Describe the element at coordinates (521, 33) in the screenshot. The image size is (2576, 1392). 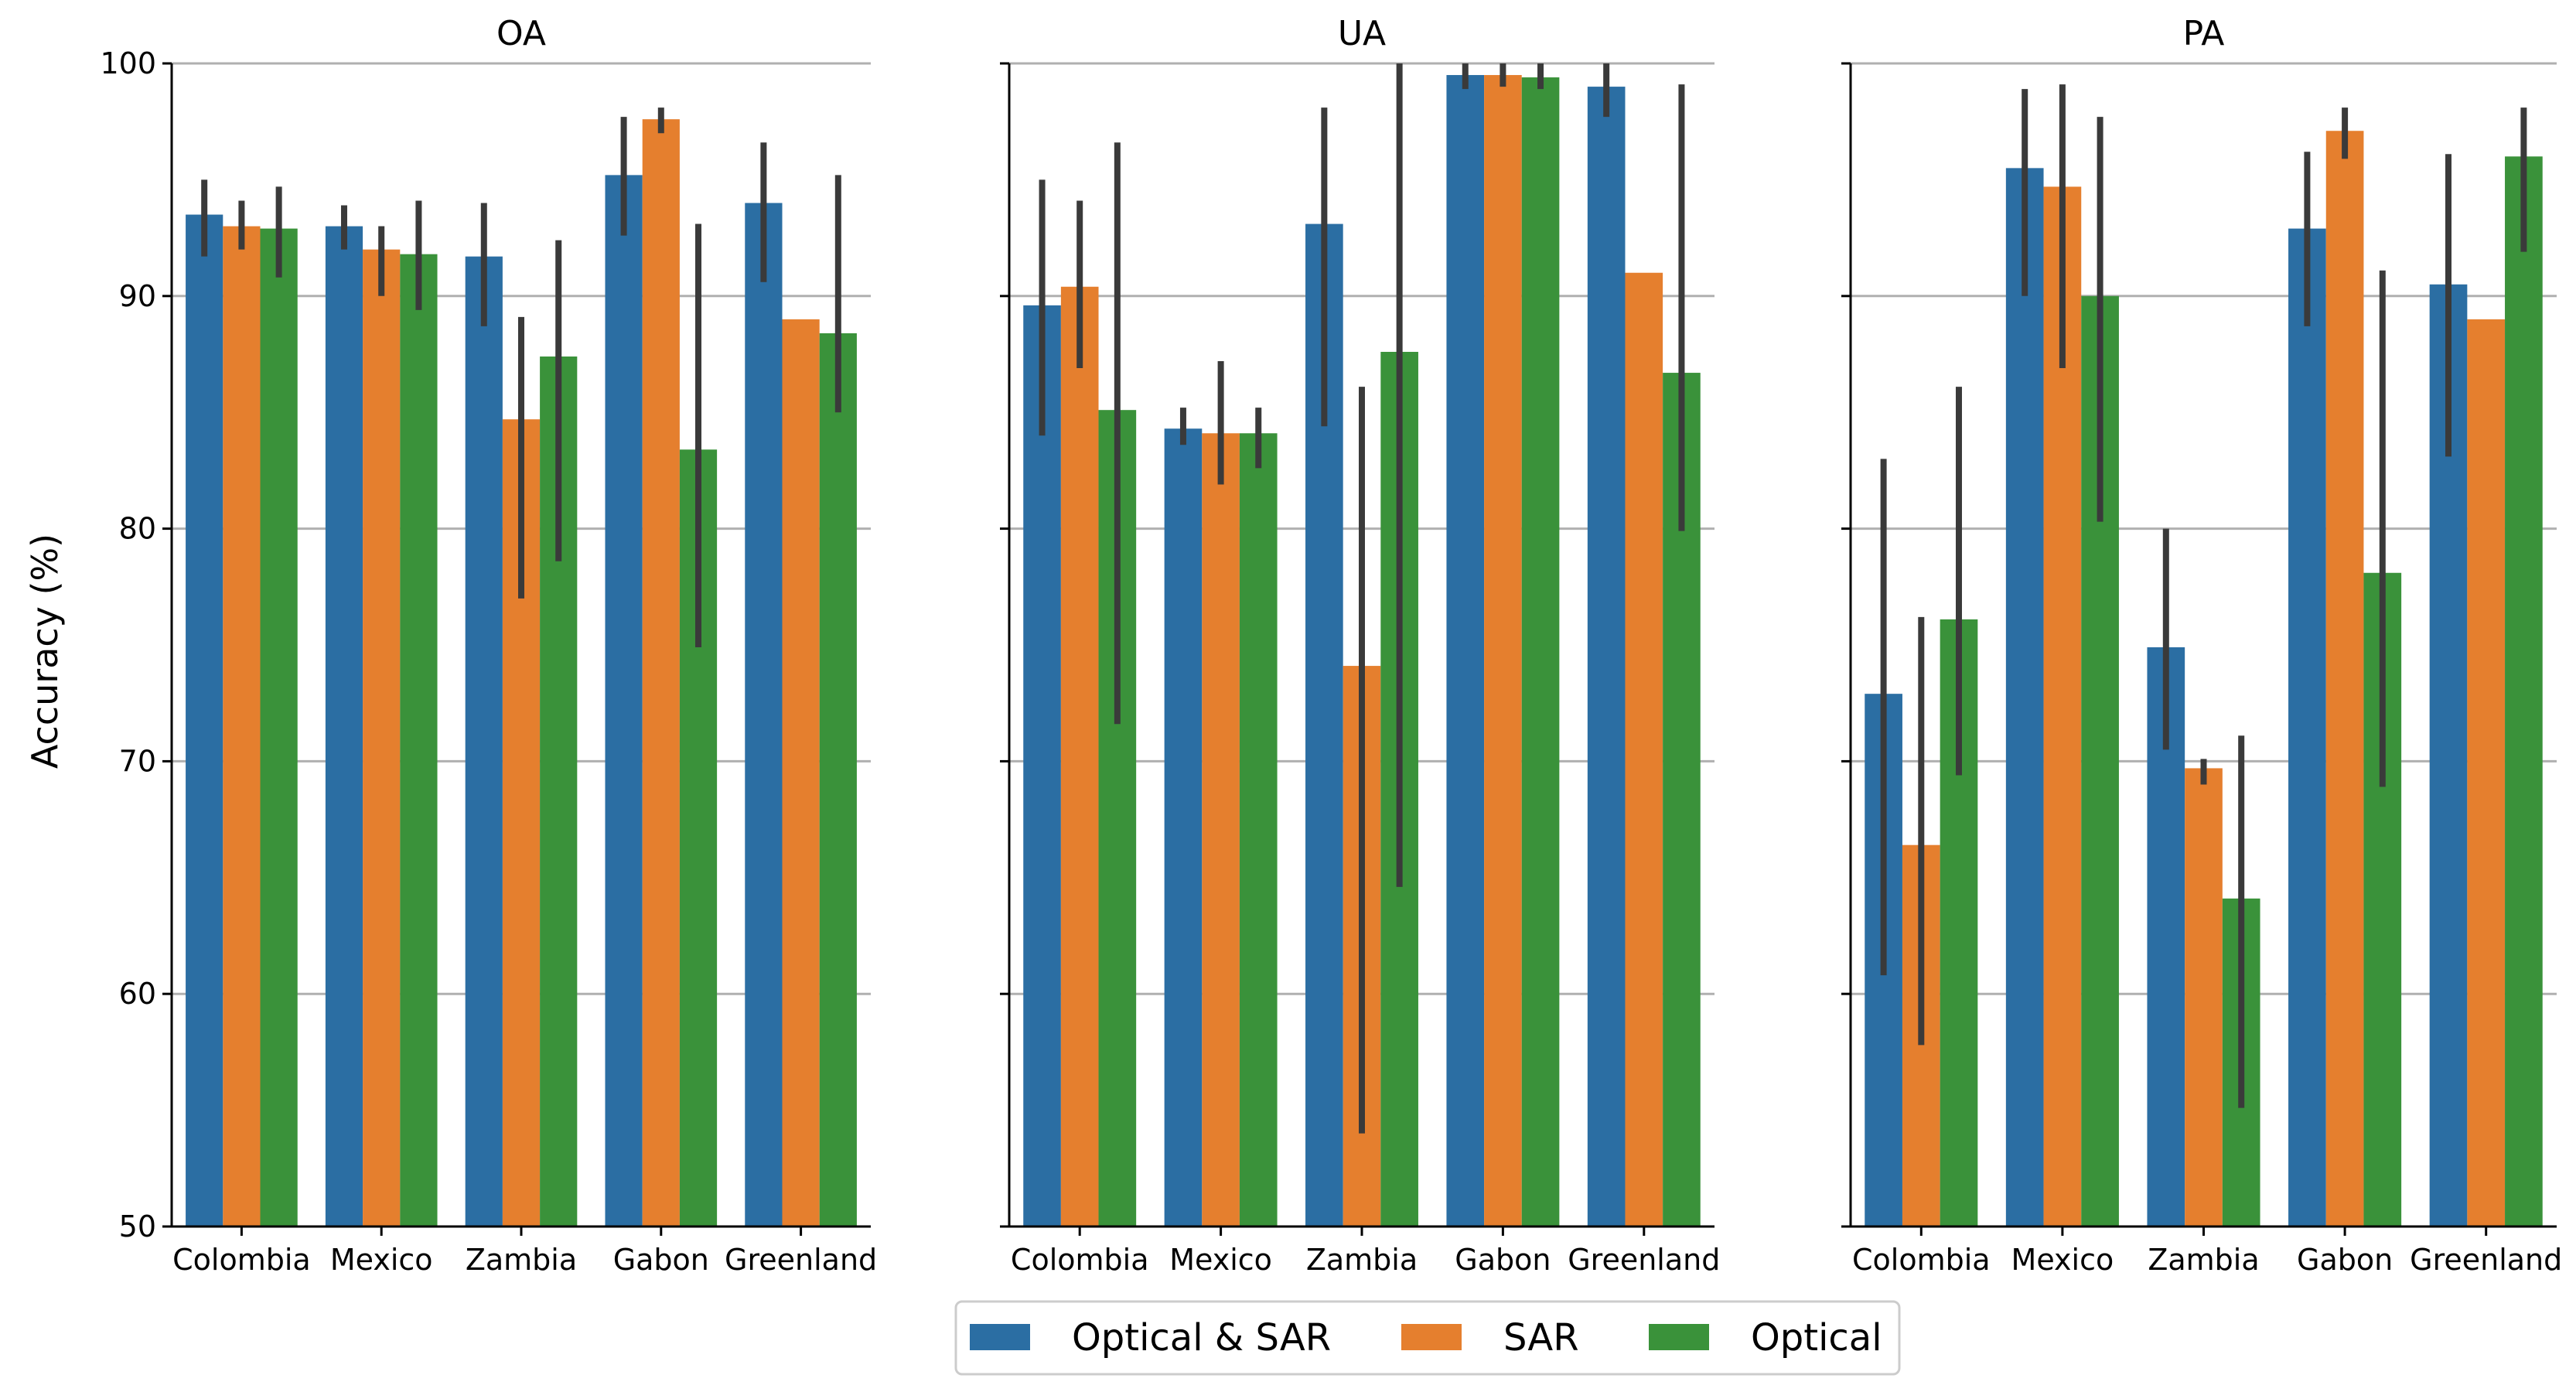
I see `panel-title: OA` at that location.